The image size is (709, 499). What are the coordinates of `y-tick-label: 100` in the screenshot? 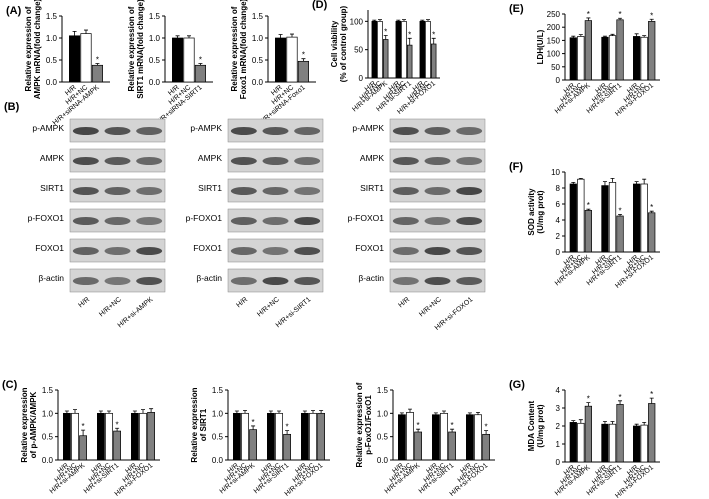 It's located at (357, 21).